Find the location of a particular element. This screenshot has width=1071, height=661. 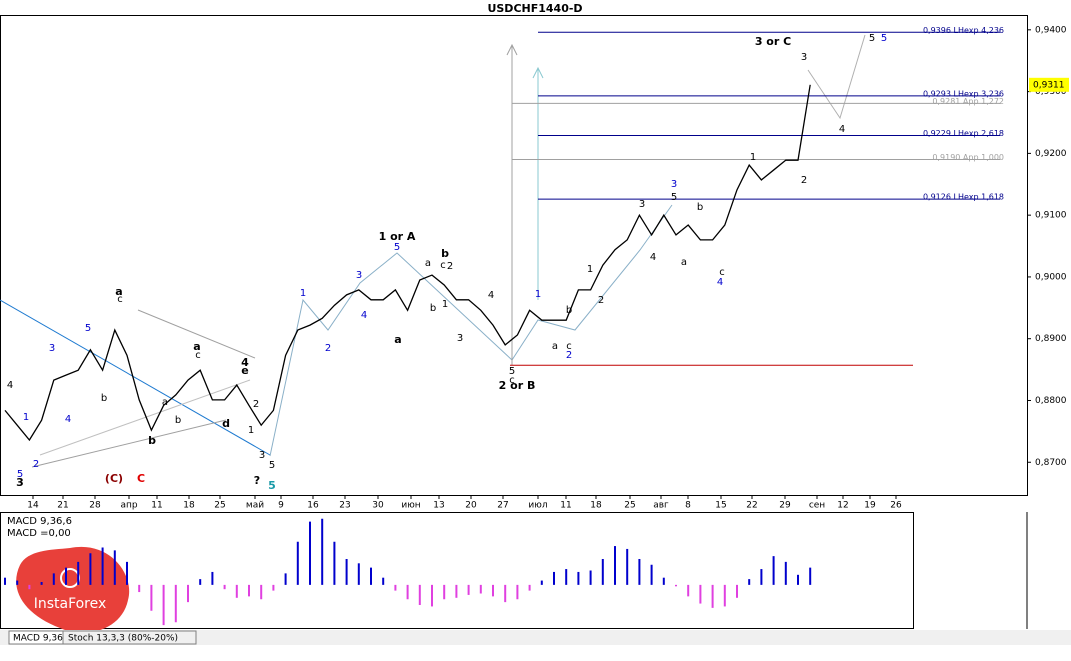

chart-title: USDCHF1440-D is located at coordinates (534, 8).